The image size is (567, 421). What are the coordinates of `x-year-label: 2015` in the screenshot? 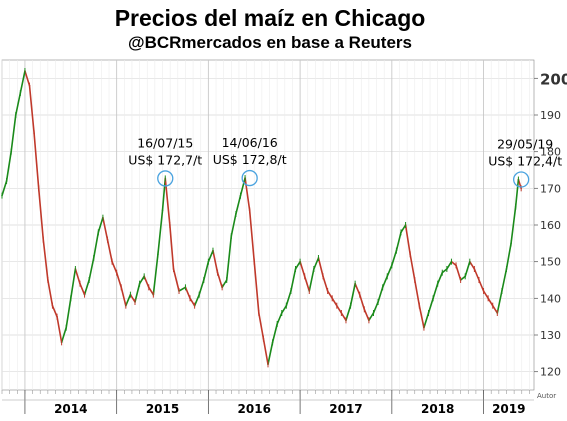 It's located at (162, 409).